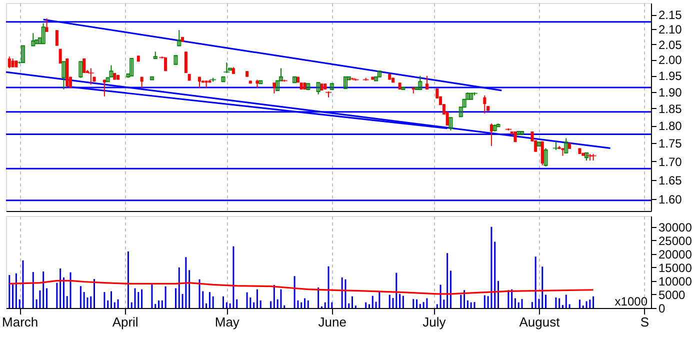  What do you see at coordinates (631, 301) in the screenshot?
I see `y-axis-title: x1000` at bounding box center [631, 301].